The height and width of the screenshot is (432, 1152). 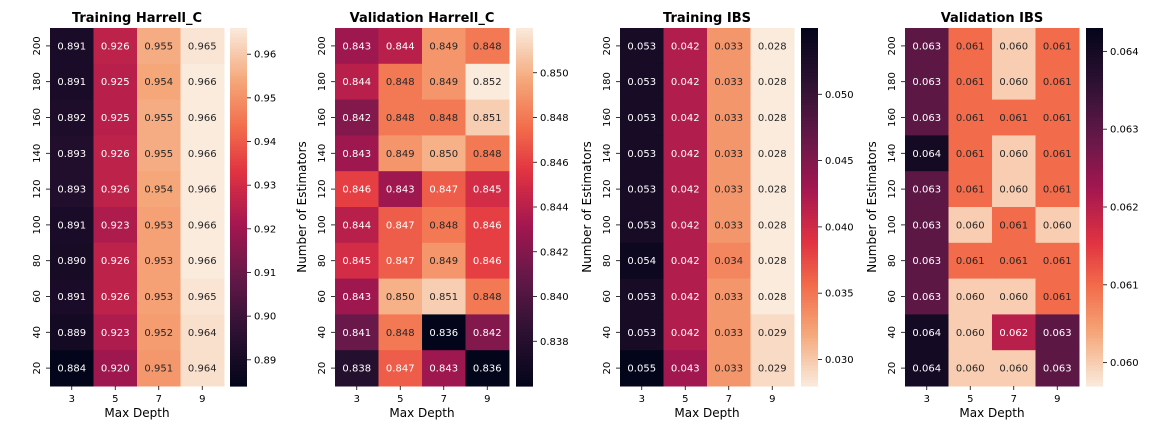 I want to click on x-tick-label: 3, so click(x=357, y=399).